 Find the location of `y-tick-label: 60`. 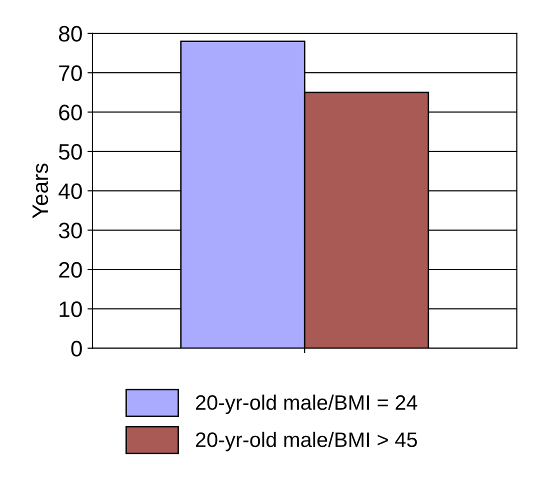

y-tick-label: 60 is located at coordinates (70, 112).